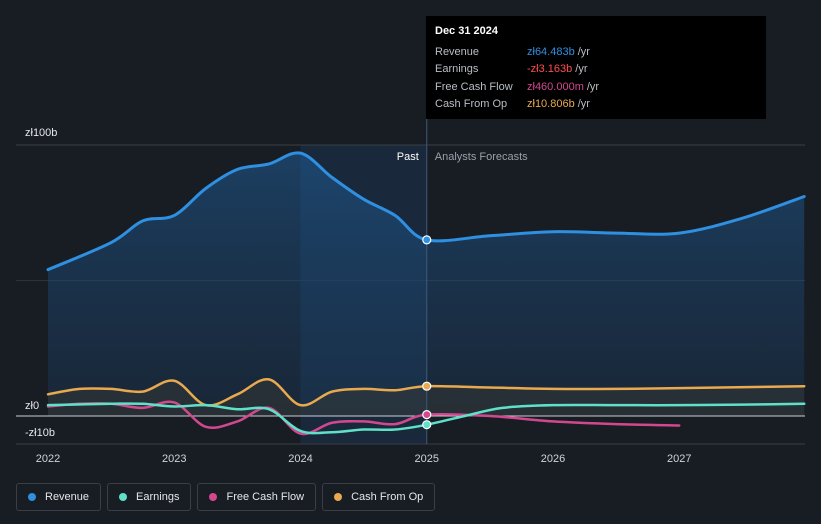 The width and height of the screenshot is (821, 524). What do you see at coordinates (550, 69) in the screenshot?
I see `tooltip-row-value: -zł3.163b` at bounding box center [550, 69].